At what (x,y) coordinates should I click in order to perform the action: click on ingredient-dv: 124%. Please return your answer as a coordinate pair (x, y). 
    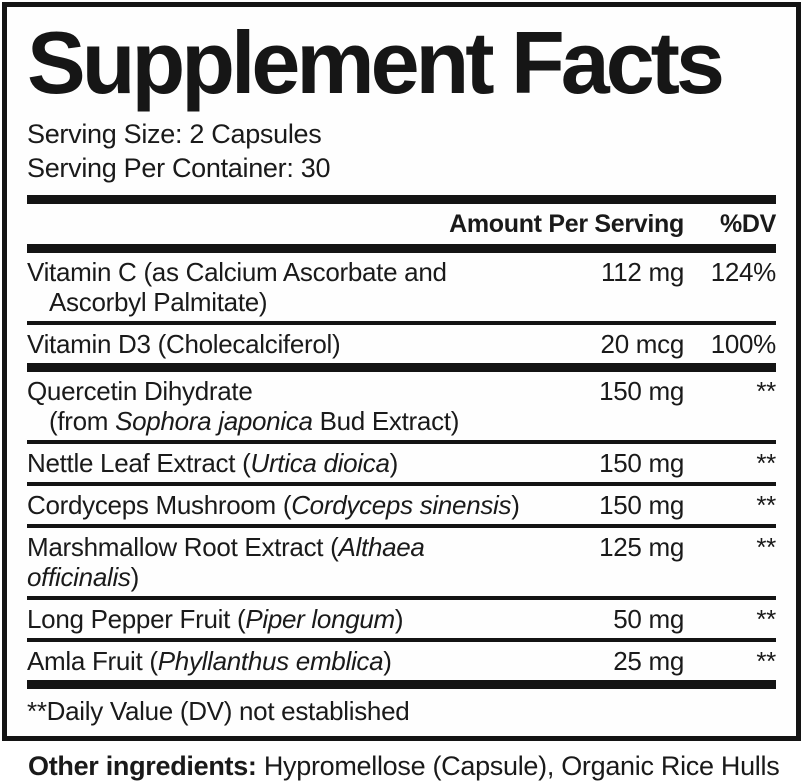
    Looking at the image, I should click on (743, 271).